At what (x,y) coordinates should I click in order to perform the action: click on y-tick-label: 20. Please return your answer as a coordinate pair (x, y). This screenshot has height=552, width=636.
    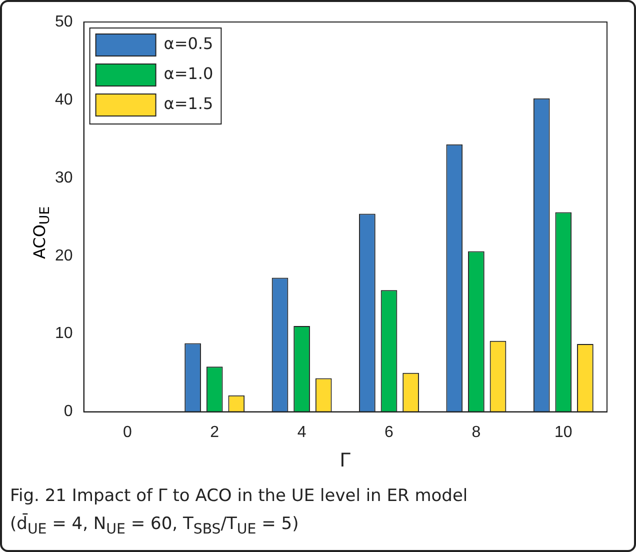
    Looking at the image, I should click on (64, 255).